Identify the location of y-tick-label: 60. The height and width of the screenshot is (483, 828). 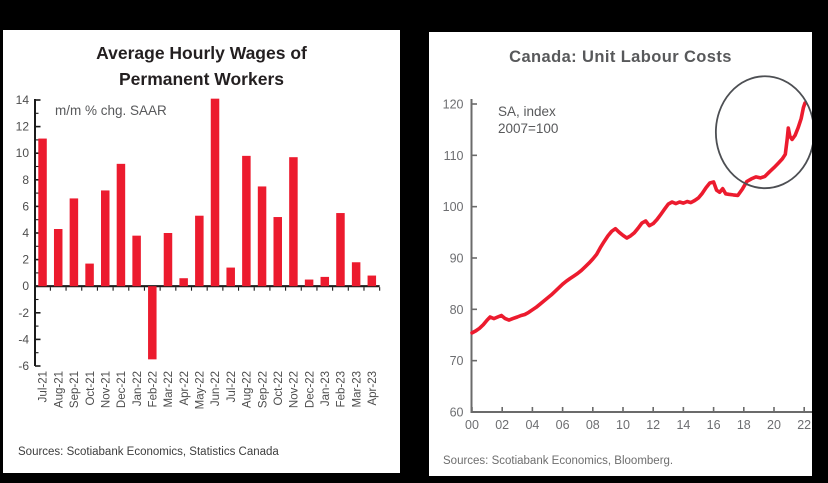
(457, 412).